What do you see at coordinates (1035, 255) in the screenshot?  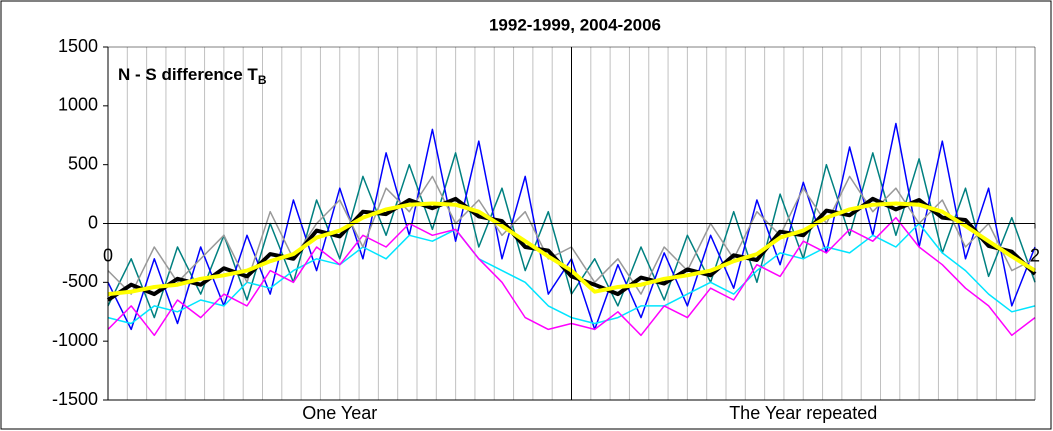 I see `x-tick-label: 2` at bounding box center [1035, 255].